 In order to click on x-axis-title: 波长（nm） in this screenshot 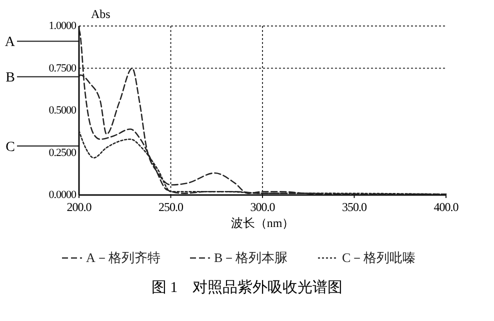, I will do `click(262, 223)`.